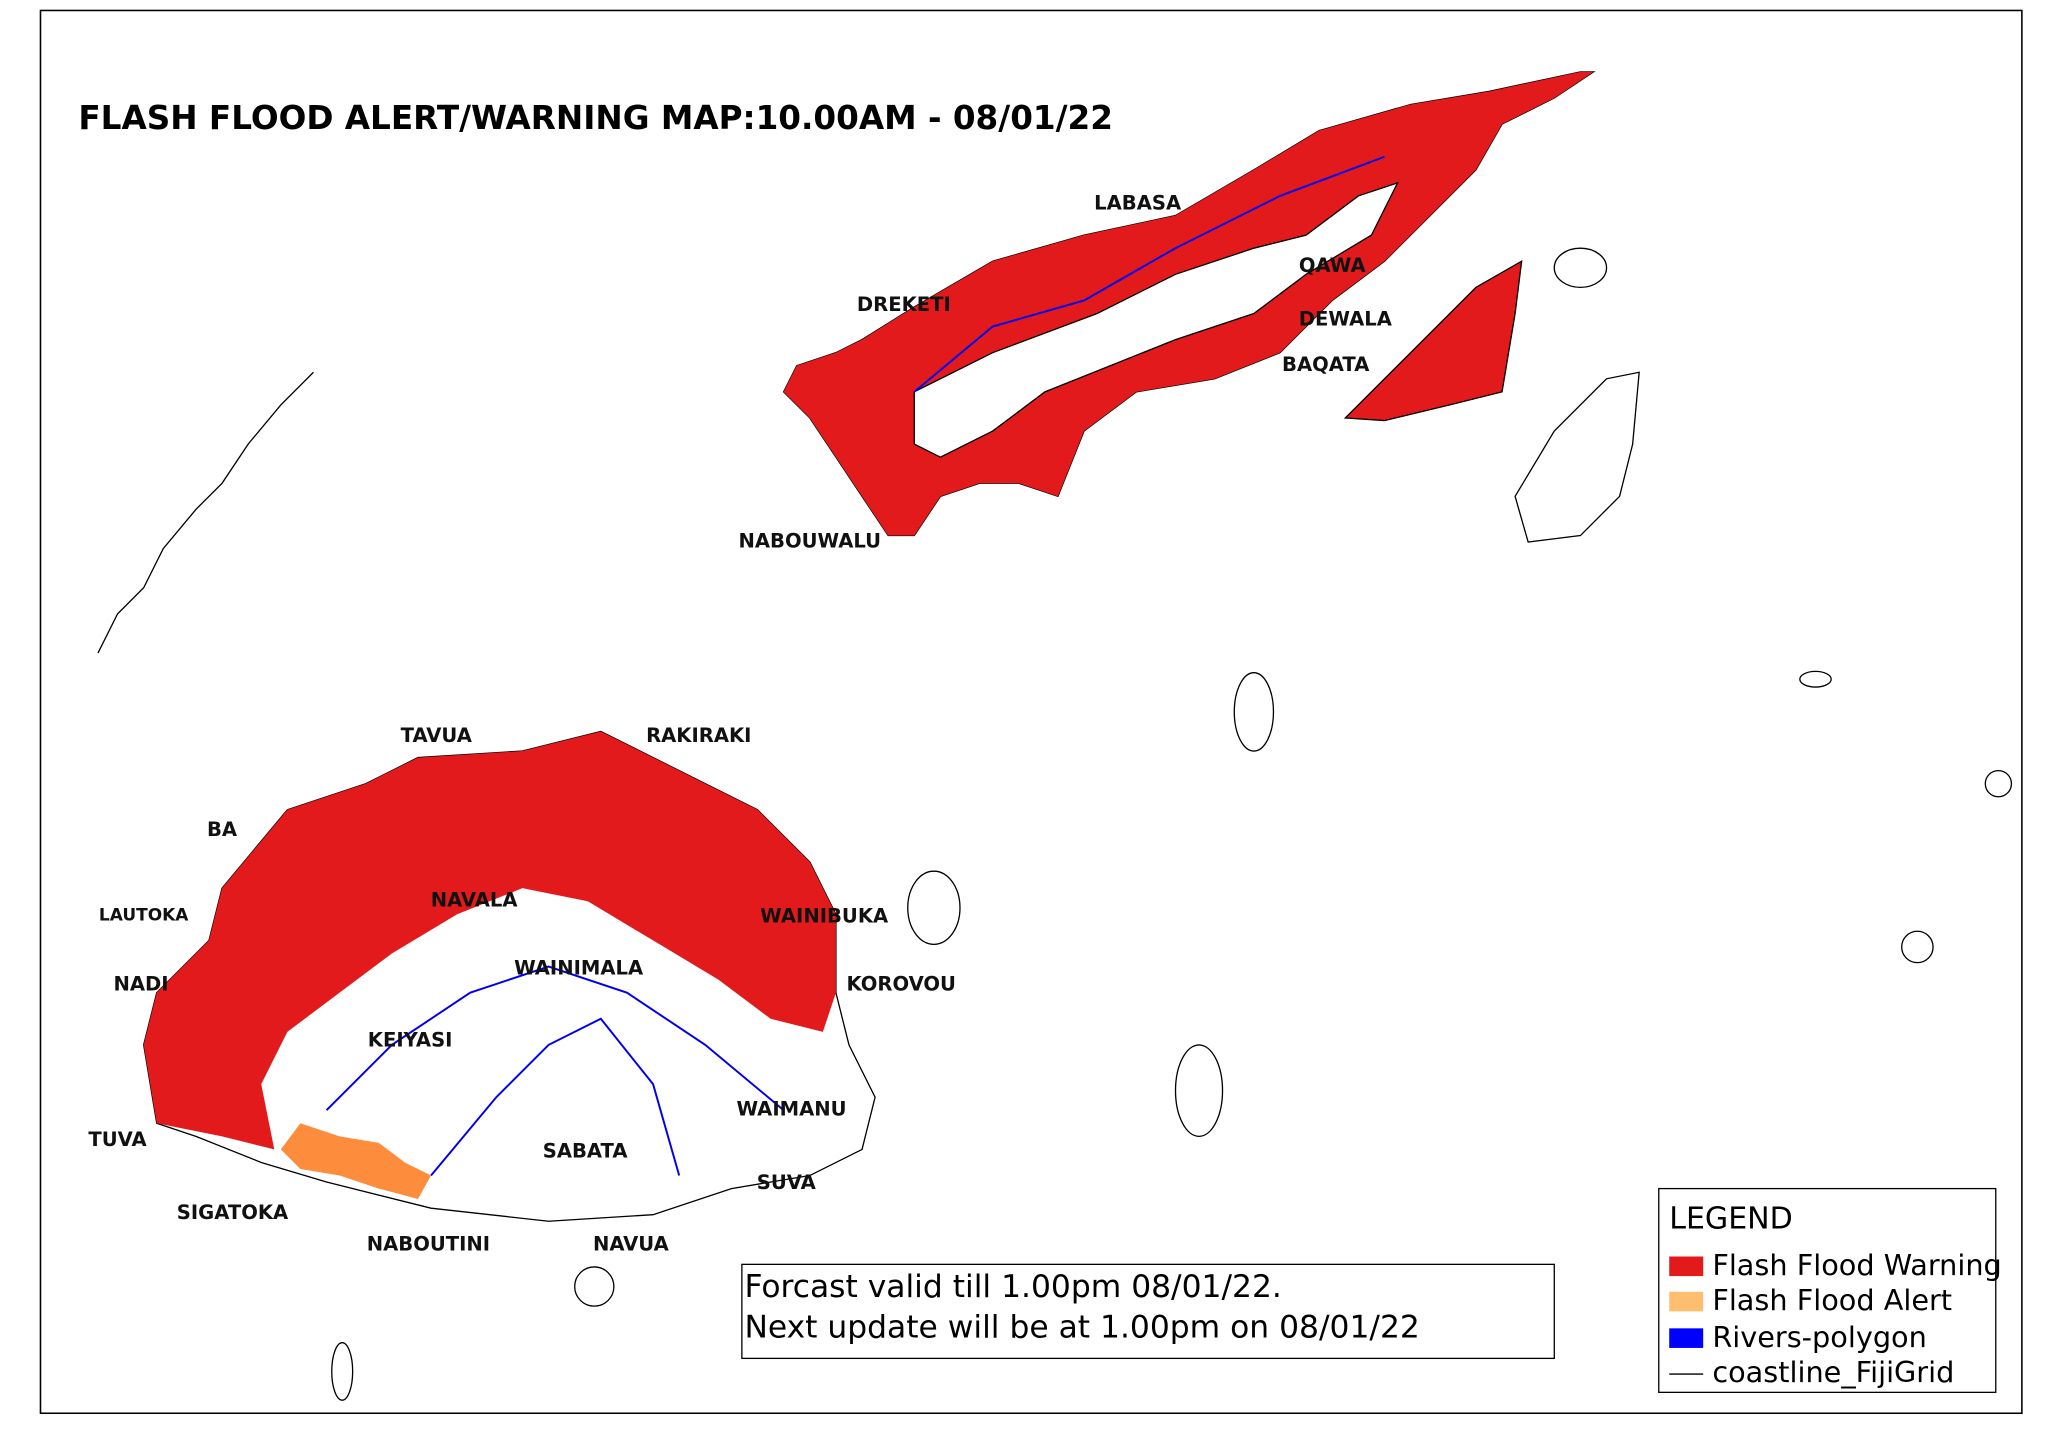 The width and height of the screenshot is (2048, 1448). Describe the element at coordinates (144, 916) in the screenshot. I see `place-label: LAUTOKA` at that location.